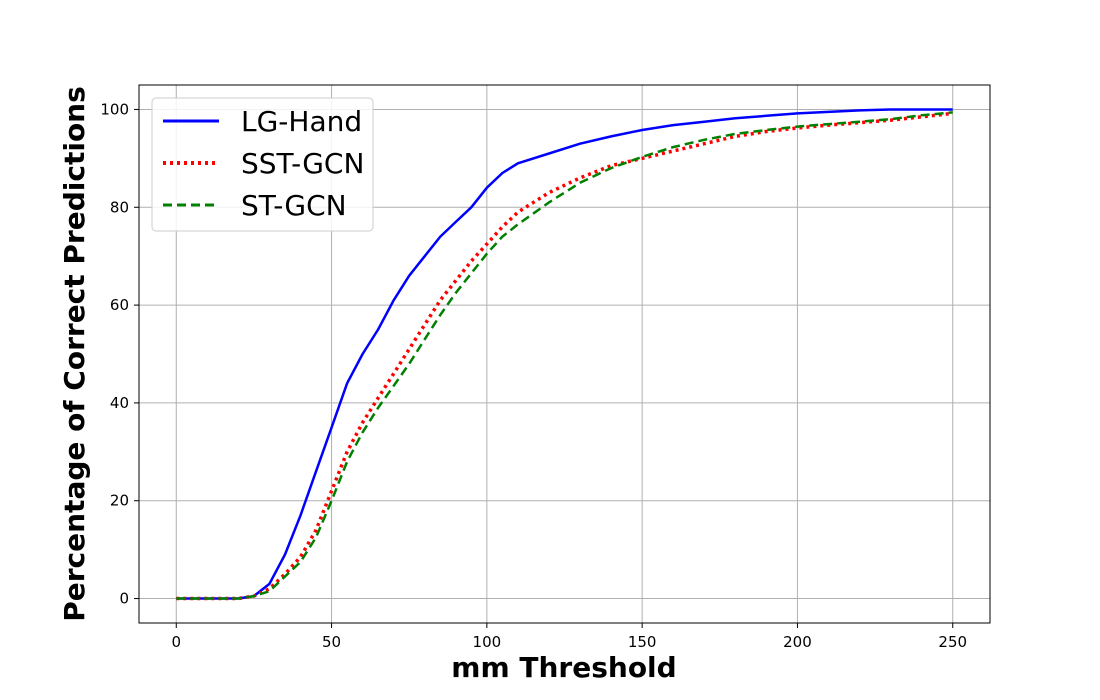 Image resolution: width=1100 pixels, height=700 pixels. What do you see at coordinates (569, 637) in the screenshot?
I see `x-axis-ticks: 0 50 100 150 200 250` at bounding box center [569, 637].